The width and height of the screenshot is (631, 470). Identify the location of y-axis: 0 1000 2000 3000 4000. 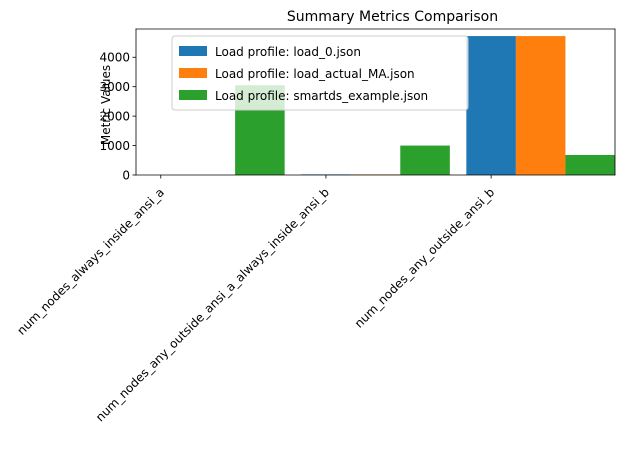
(117, 116).